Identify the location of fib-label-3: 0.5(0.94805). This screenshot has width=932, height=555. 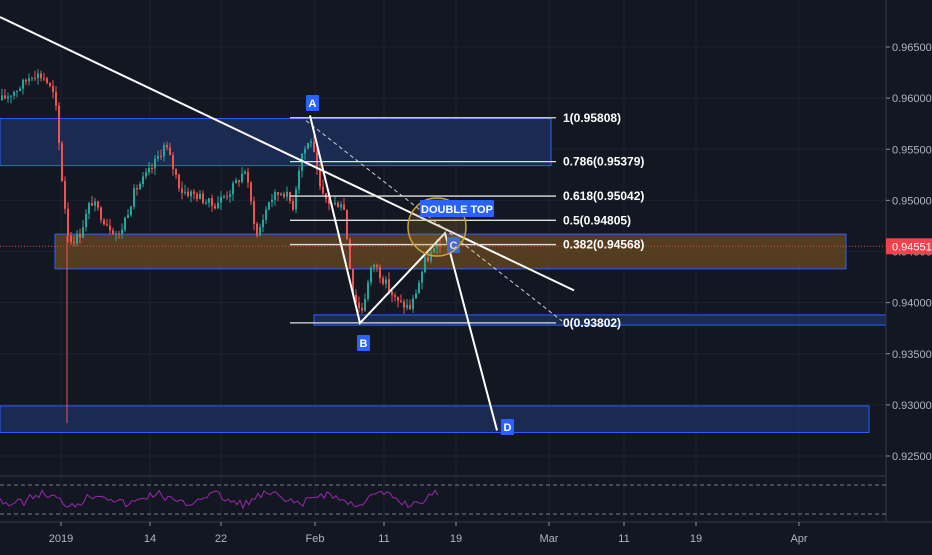
(597, 220).